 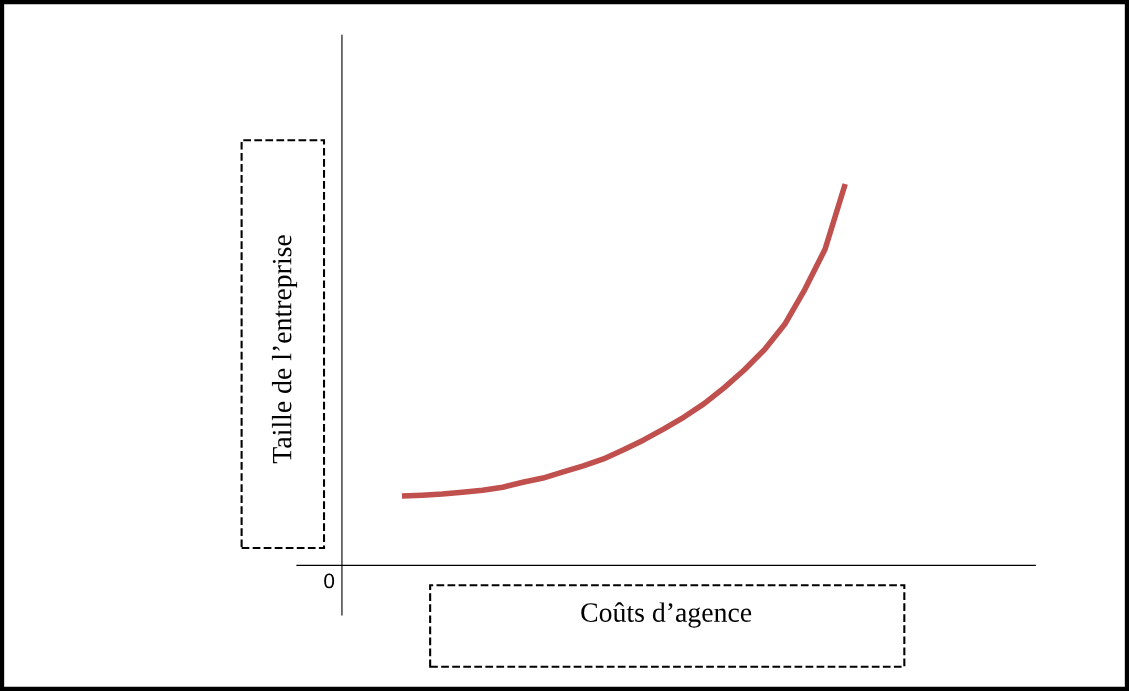 What do you see at coordinates (284, 349) in the screenshot?
I see `y-axis-title: Taille de l’entreprise` at bounding box center [284, 349].